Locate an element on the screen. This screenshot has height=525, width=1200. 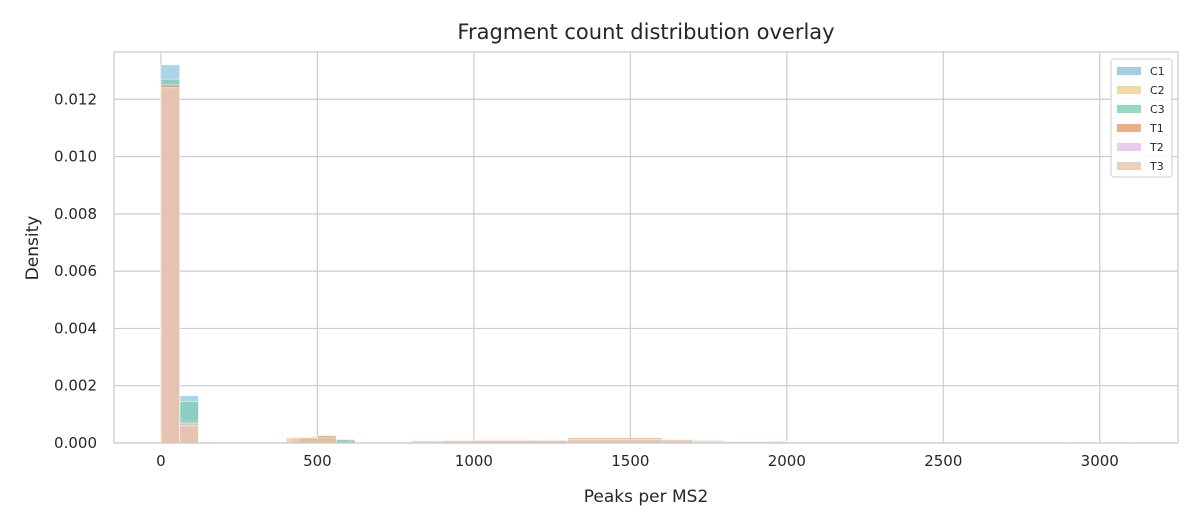
y-tick-label: 0.008 is located at coordinates (75, 214).